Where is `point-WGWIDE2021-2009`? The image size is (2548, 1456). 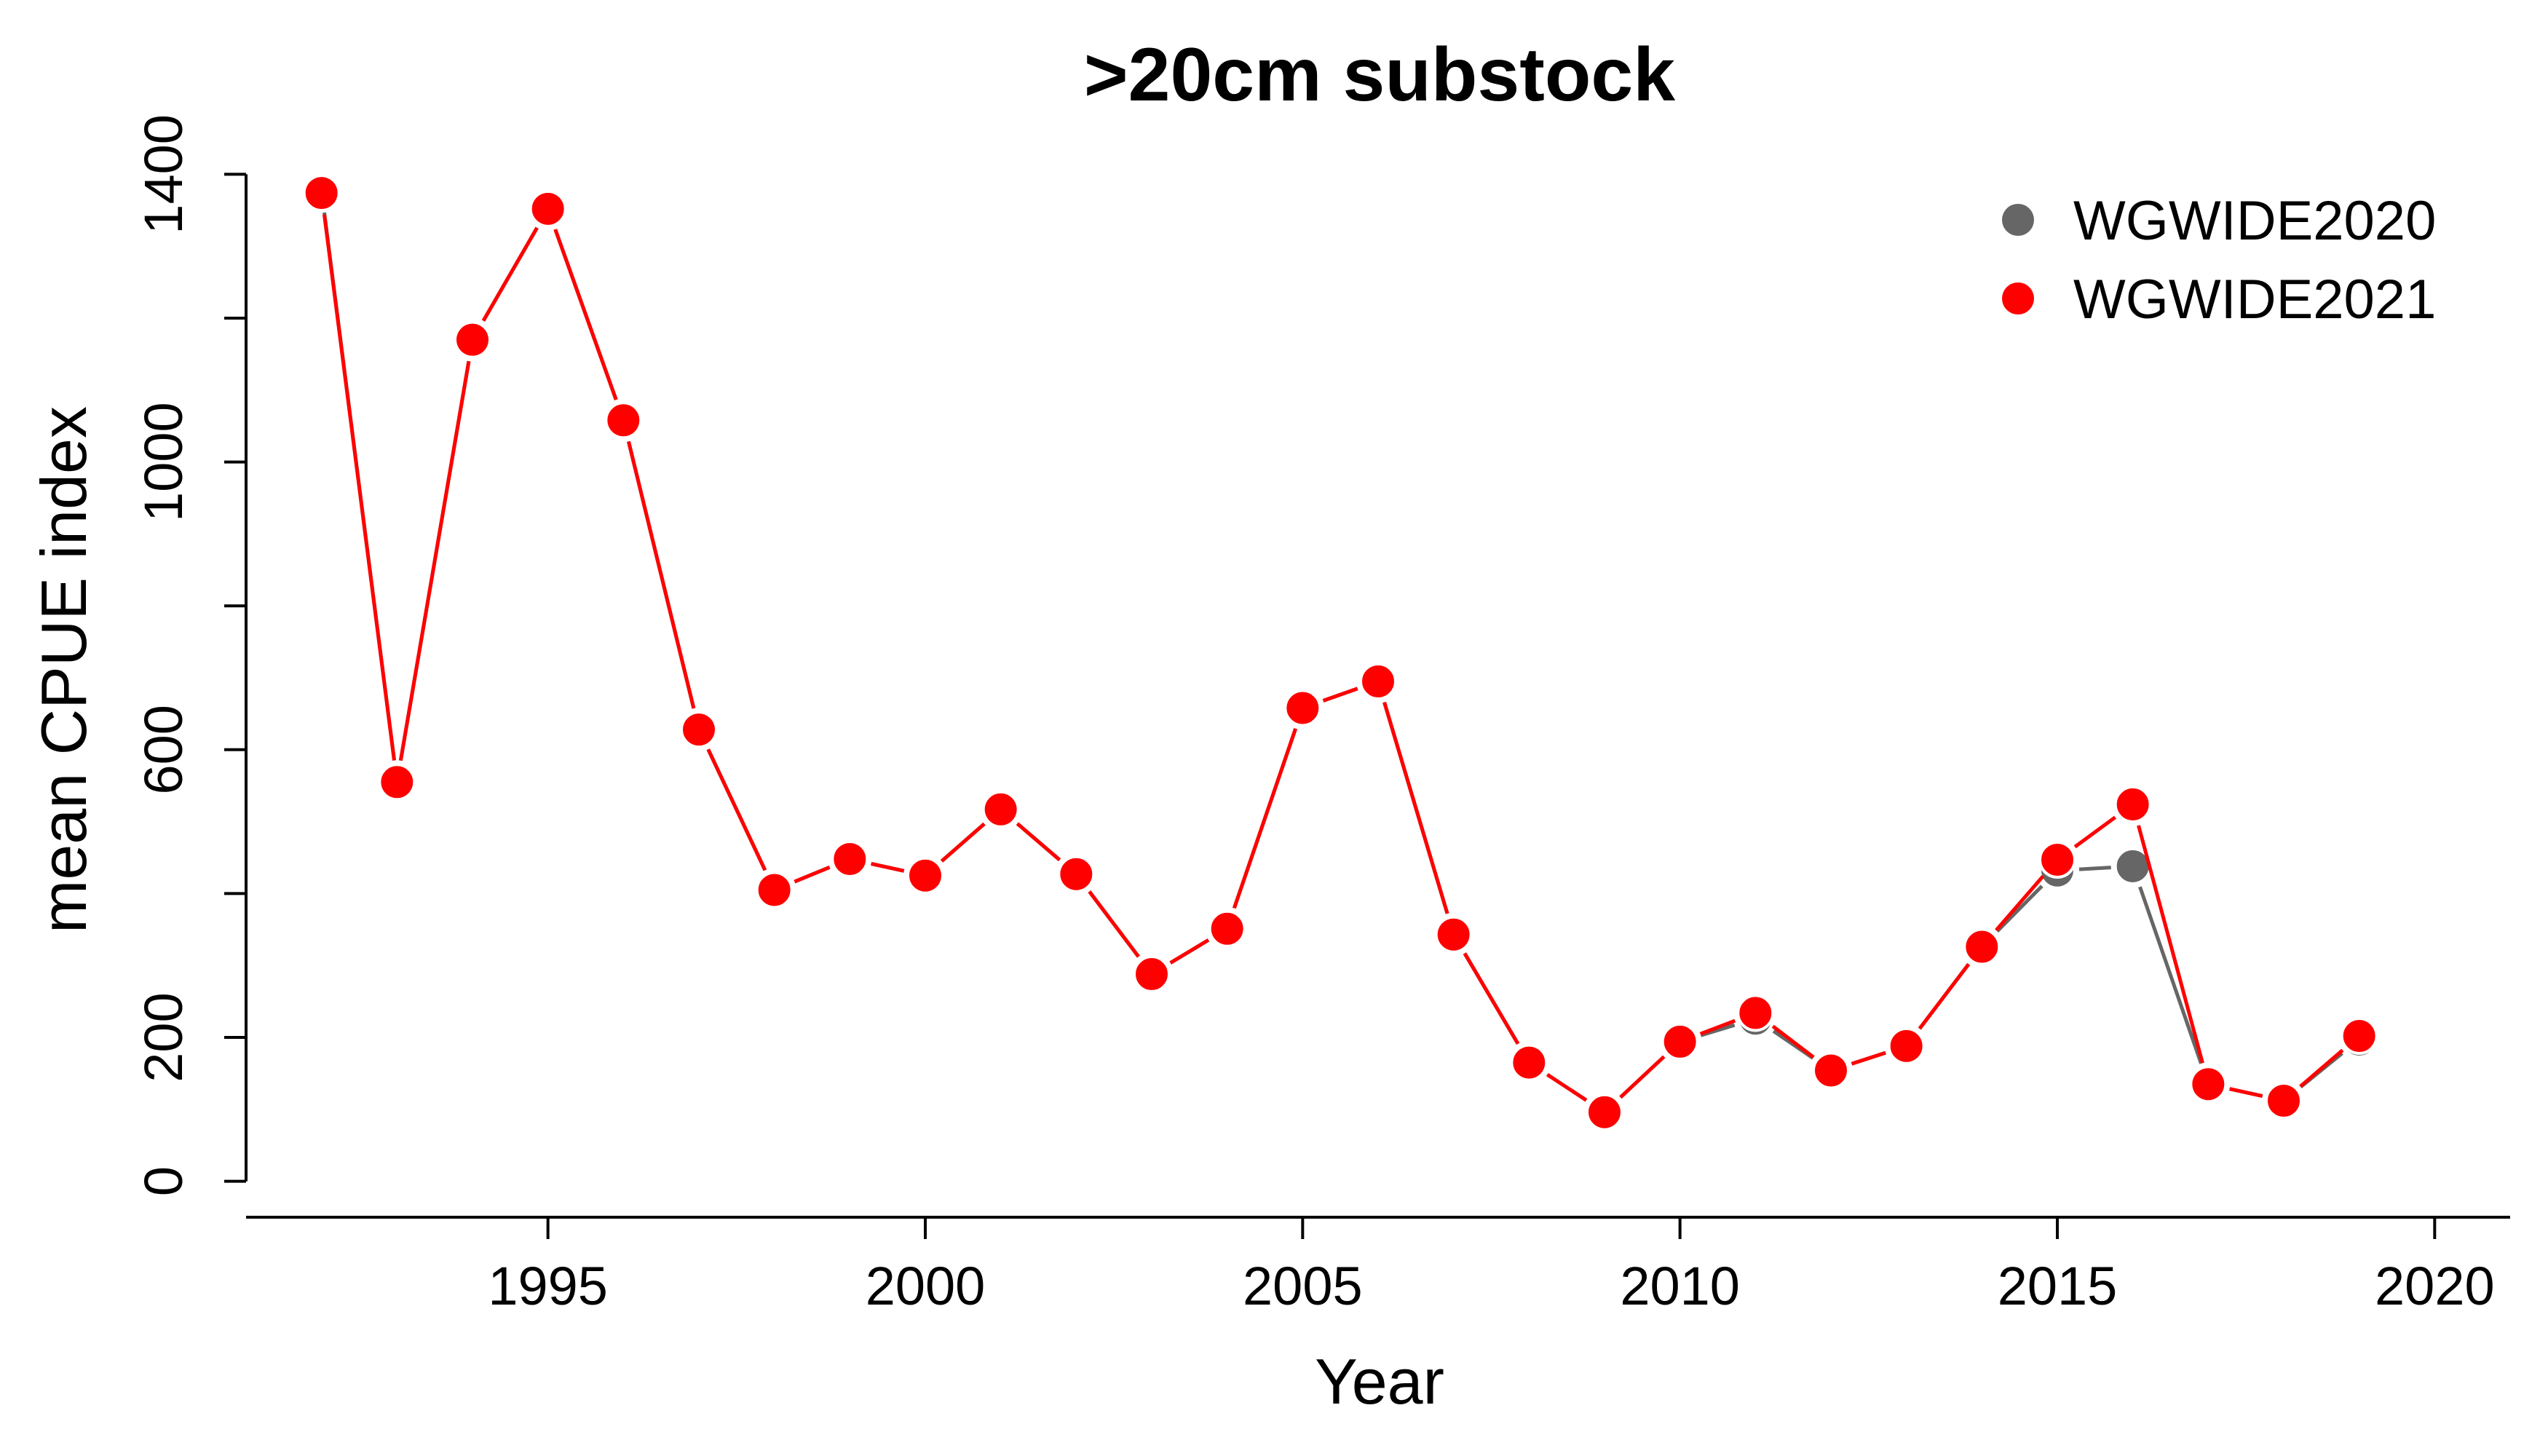
point-WGWIDE2021-2009 is located at coordinates (1604, 1112).